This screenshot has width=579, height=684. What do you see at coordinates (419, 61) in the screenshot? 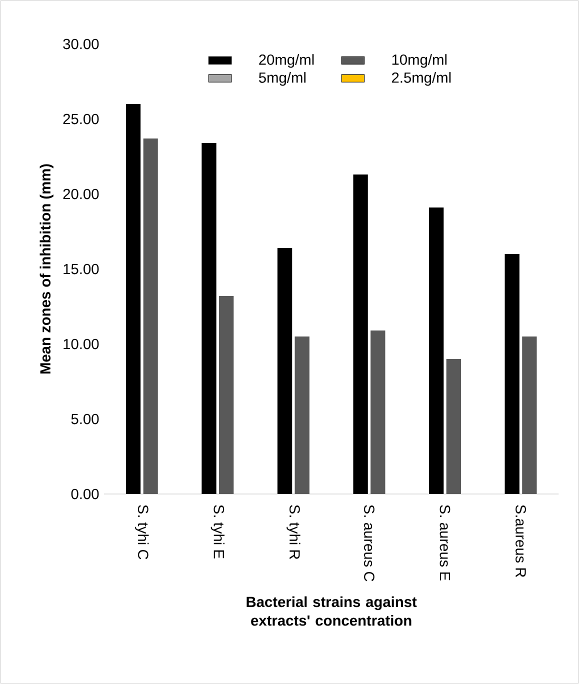
I see `legend-label: 10mg/ml` at bounding box center [419, 61].